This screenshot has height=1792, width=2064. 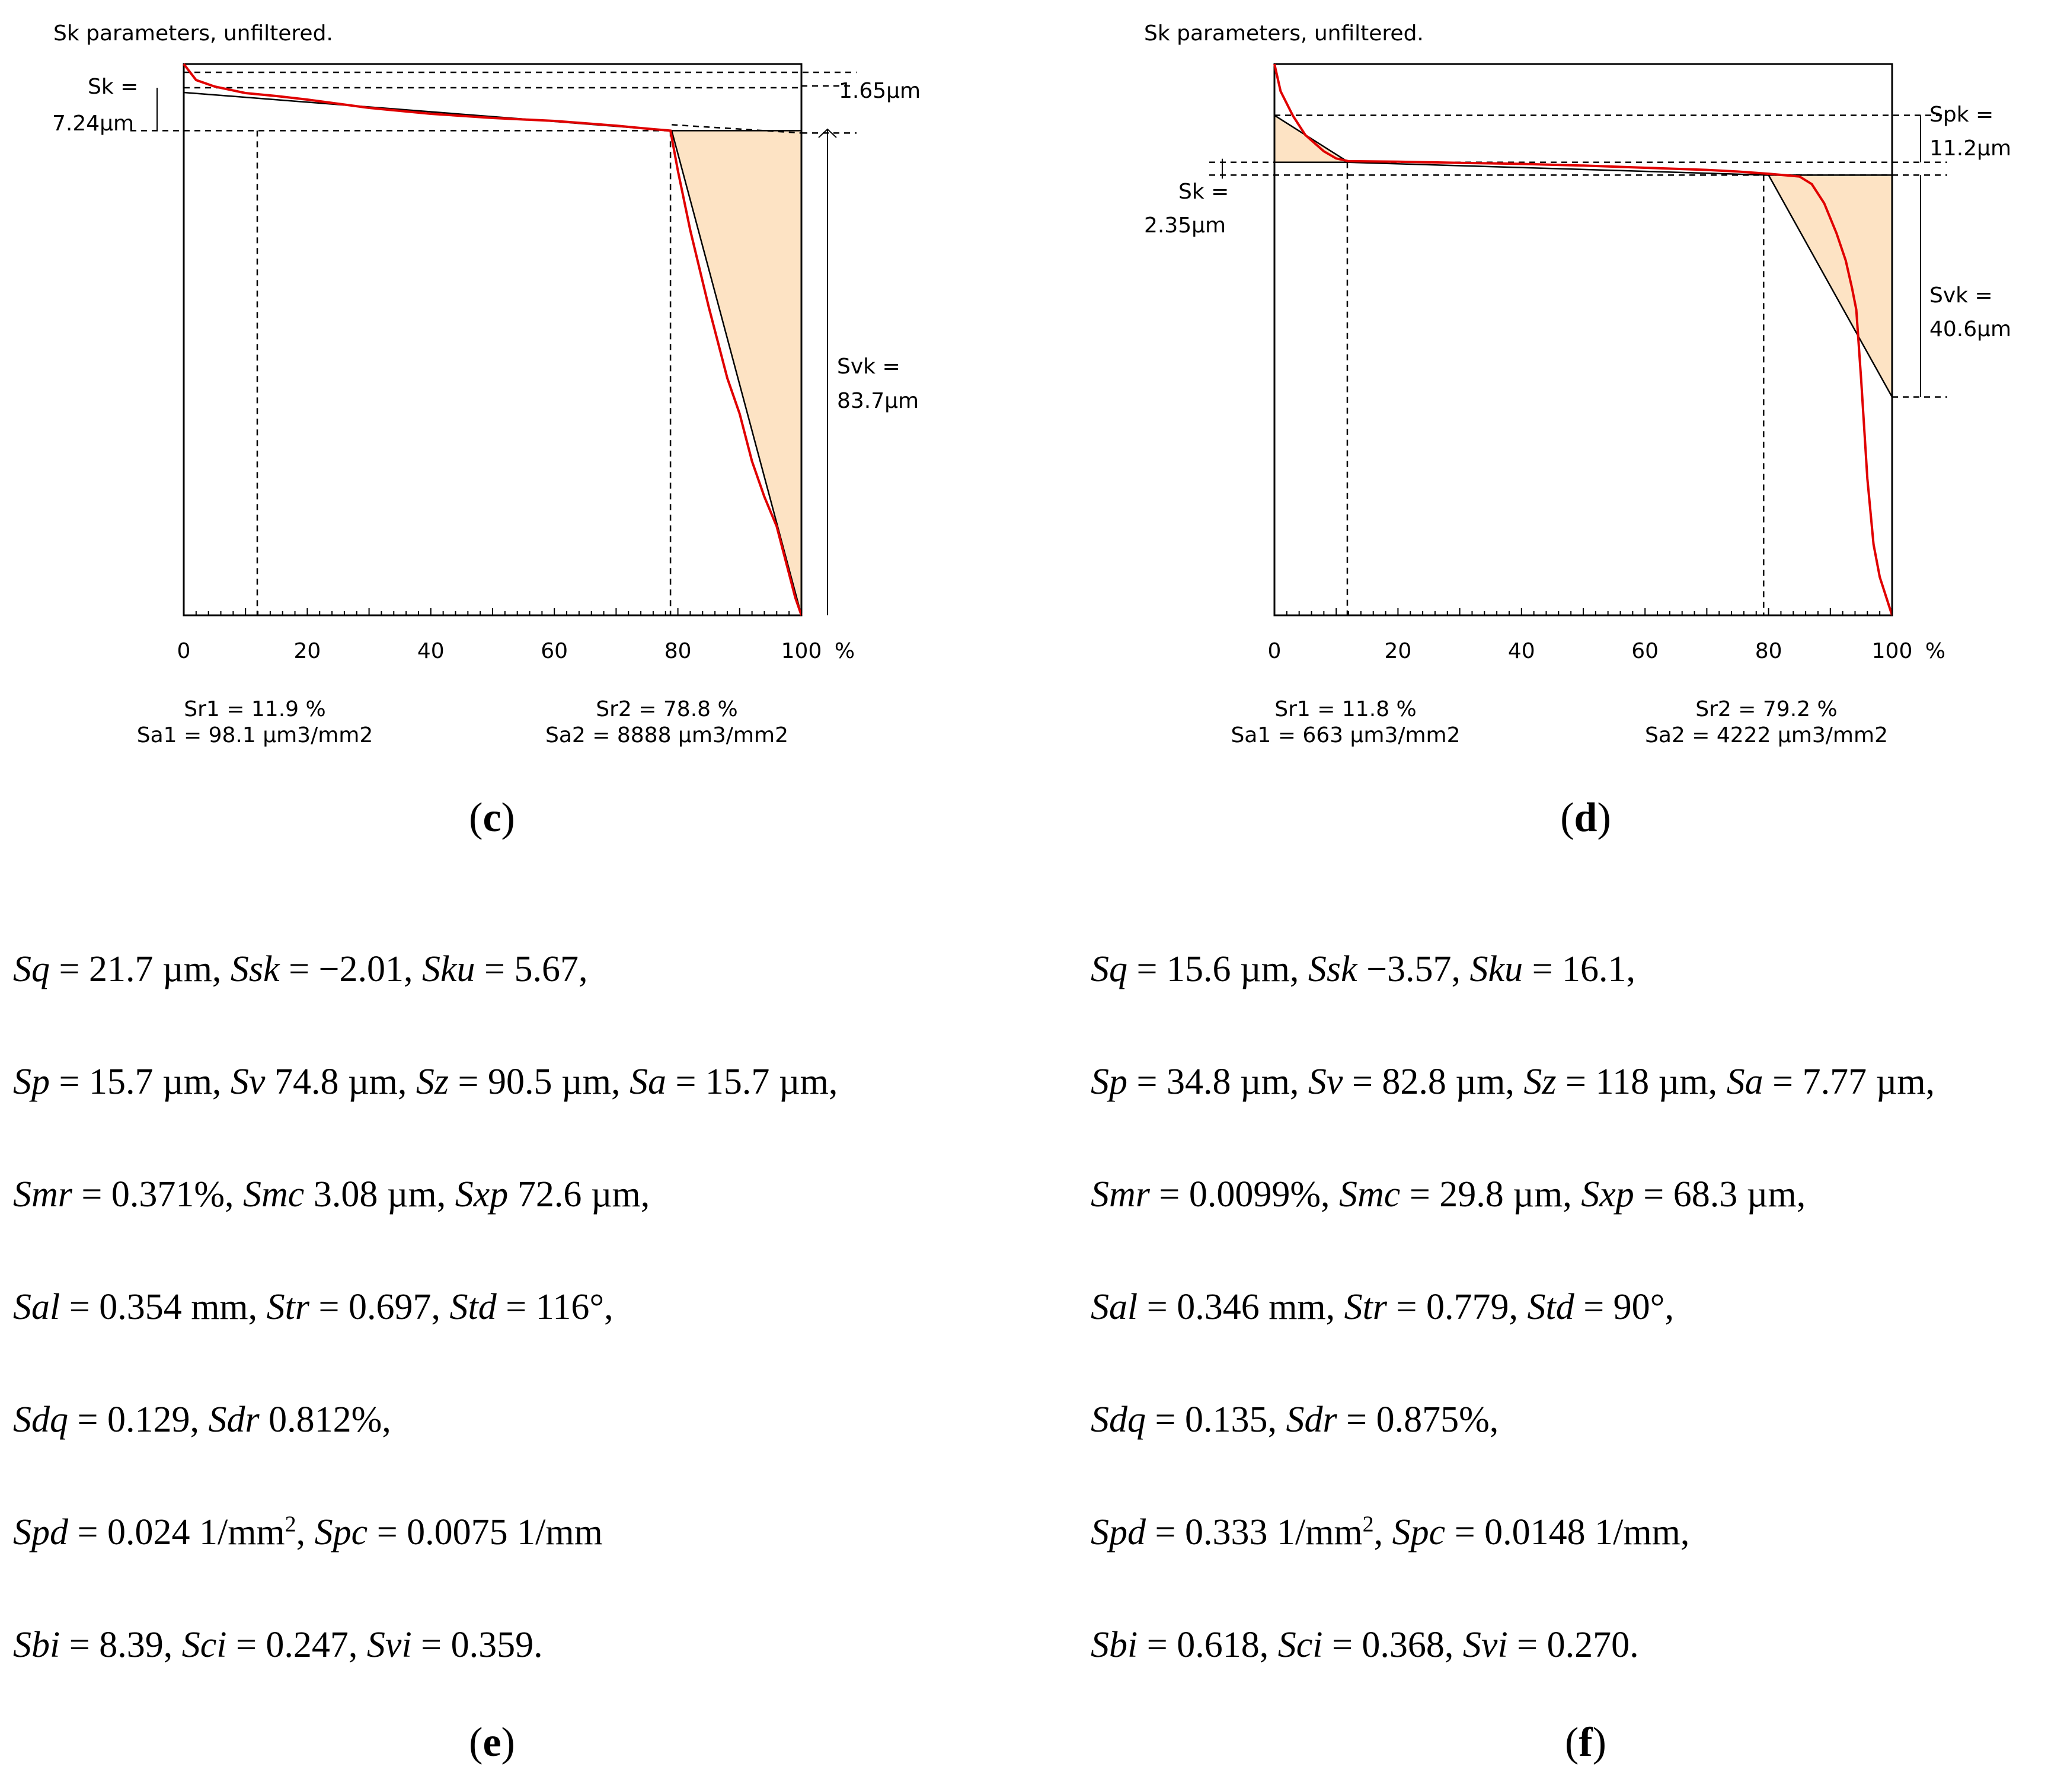 I want to click on param-line: Sal = 0.354 mm, Str = 0.697, Std = 116°,, so click(x=425, y=1307).